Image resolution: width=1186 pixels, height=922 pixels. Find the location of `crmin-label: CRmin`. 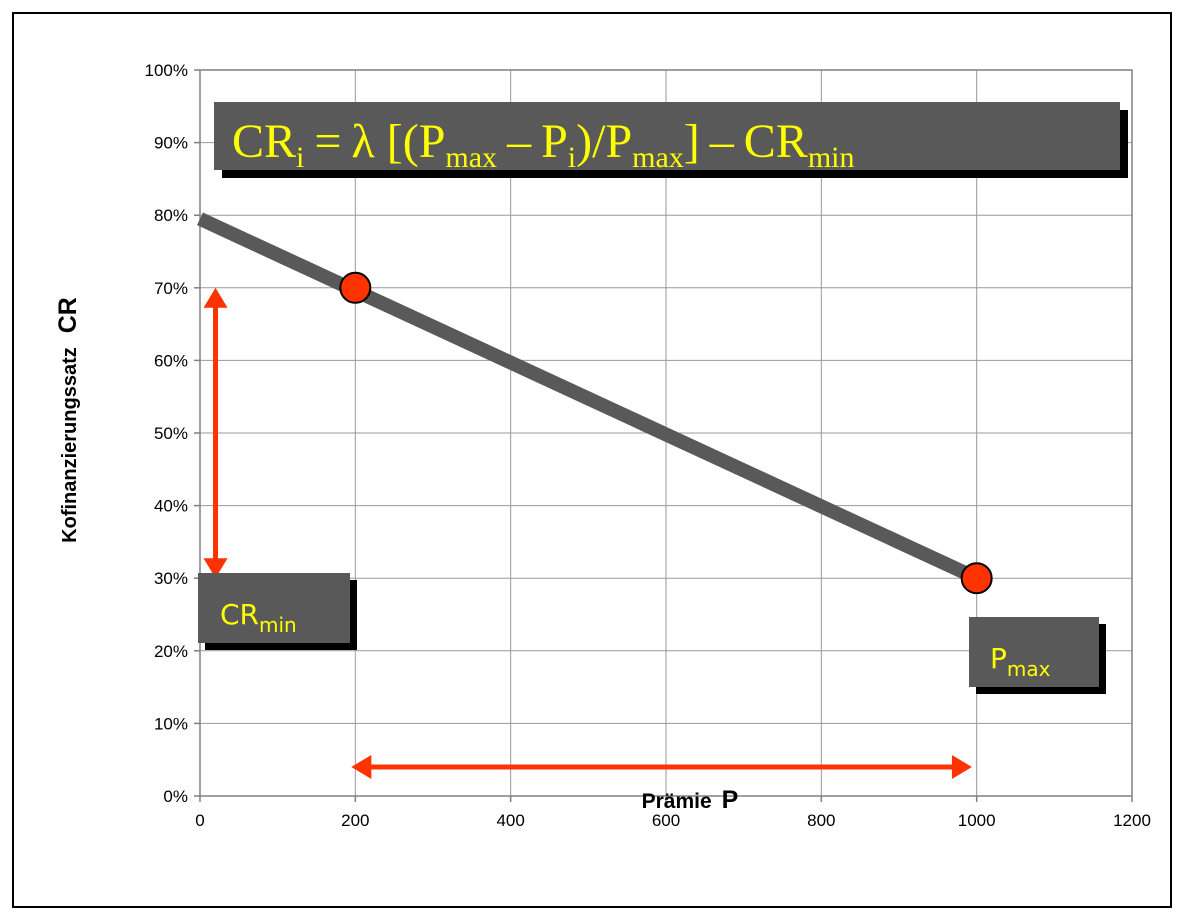

crmin-label: CRmin is located at coordinates (258, 617).